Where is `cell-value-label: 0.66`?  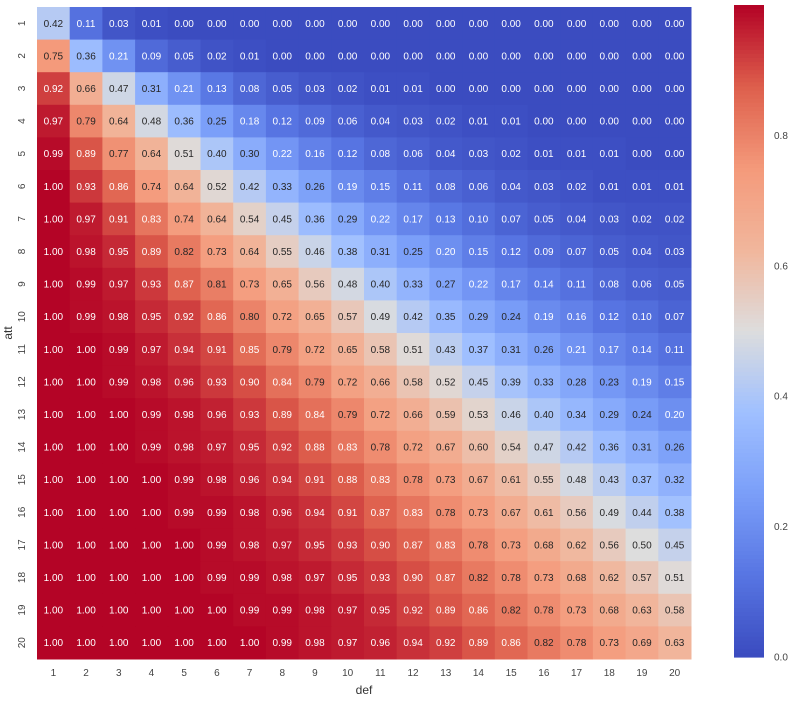 cell-value-label: 0.66 is located at coordinates (381, 382).